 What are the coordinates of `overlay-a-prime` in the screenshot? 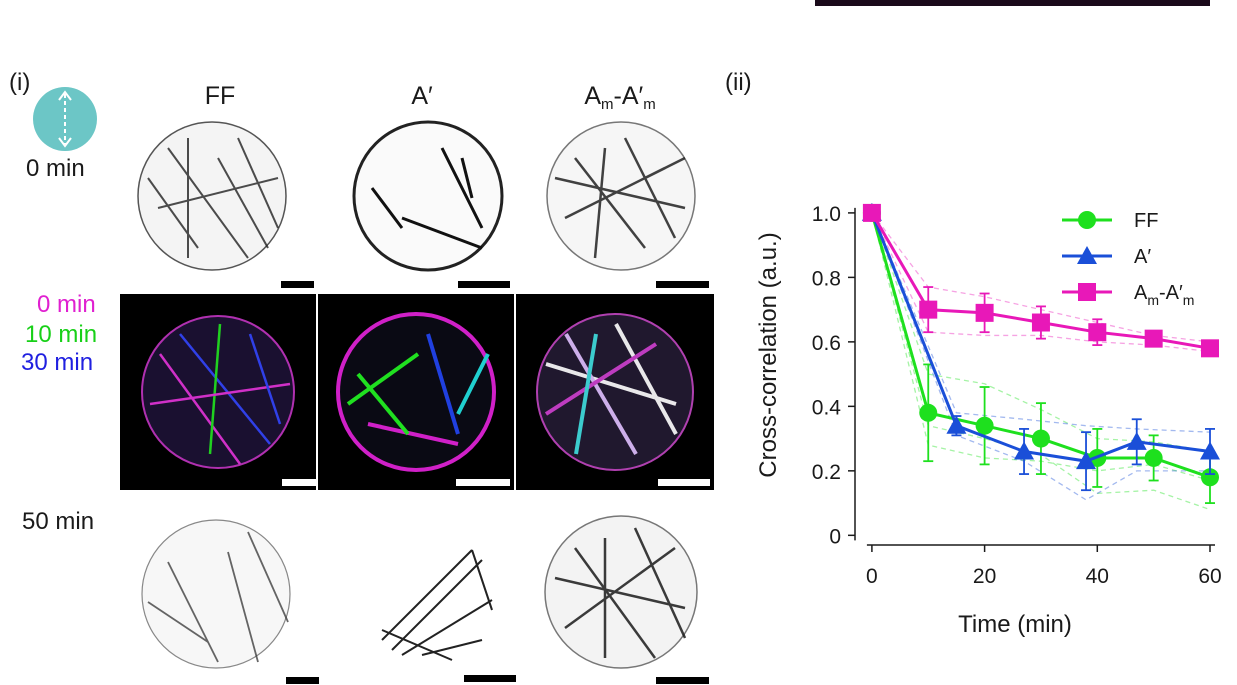 It's located at (416, 392).